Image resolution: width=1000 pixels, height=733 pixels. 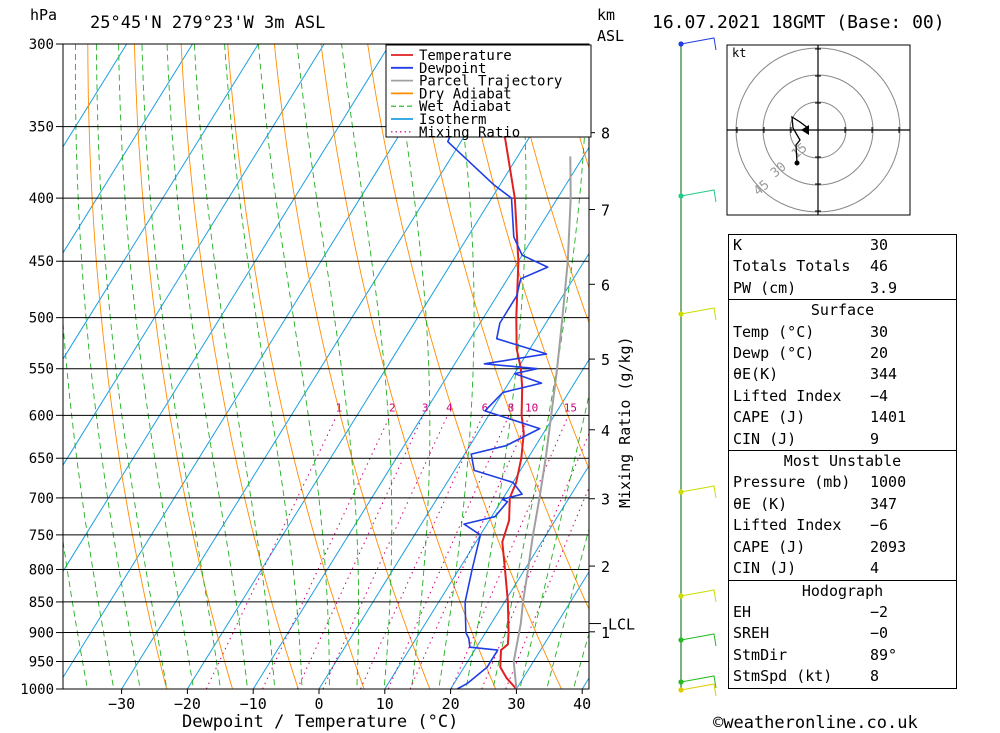 What do you see at coordinates (498, 366) in the screenshot?
I see `dewpoint-series` at bounding box center [498, 366].